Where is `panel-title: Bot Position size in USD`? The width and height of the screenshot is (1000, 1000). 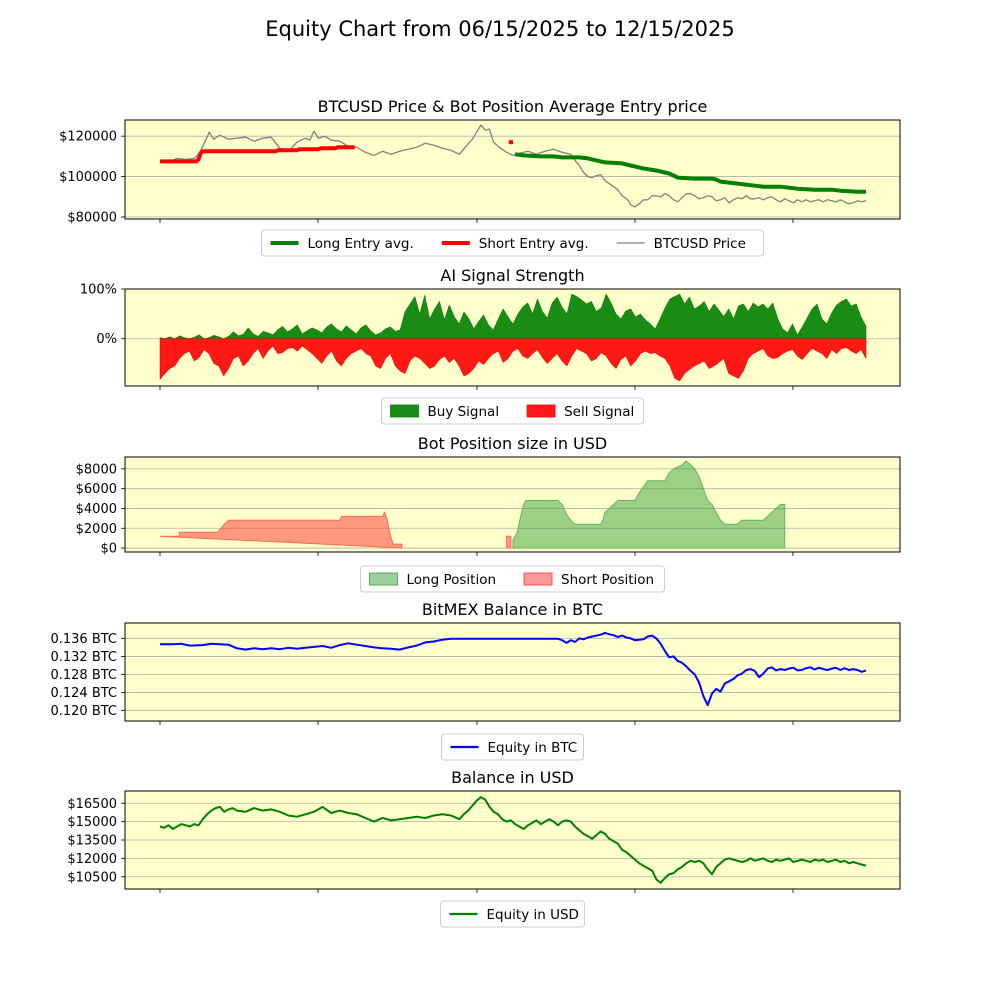 panel-title: Bot Position size in USD is located at coordinates (512, 443).